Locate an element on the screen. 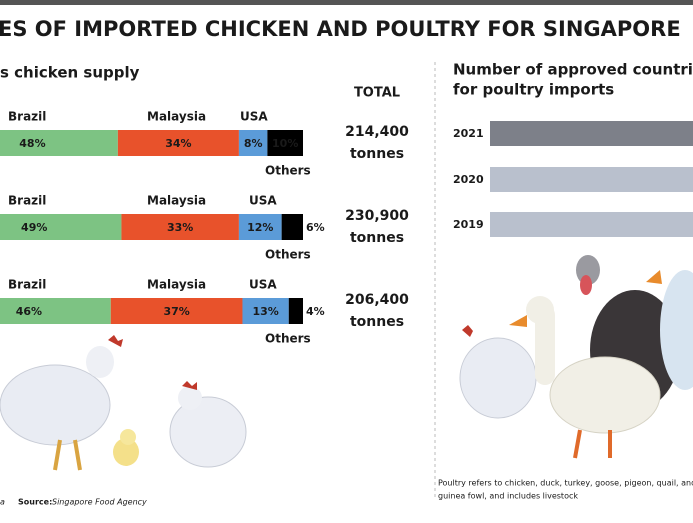  value-label: 6% is located at coordinates (315, 227).